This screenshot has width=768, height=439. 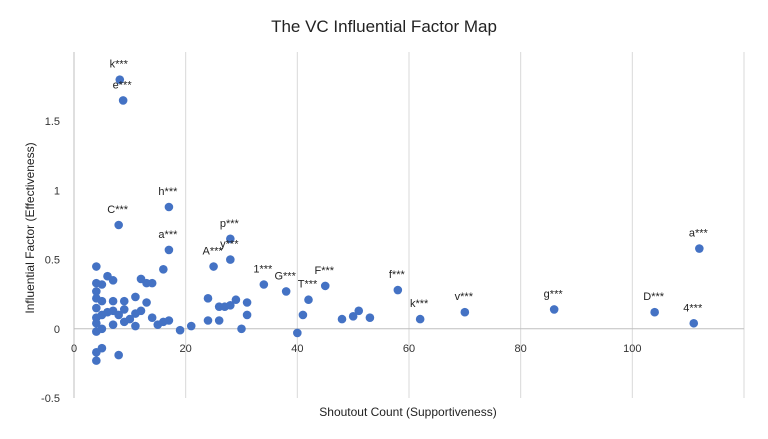 I want to click on x-tick-label: 80, so click(x=521, y=349).